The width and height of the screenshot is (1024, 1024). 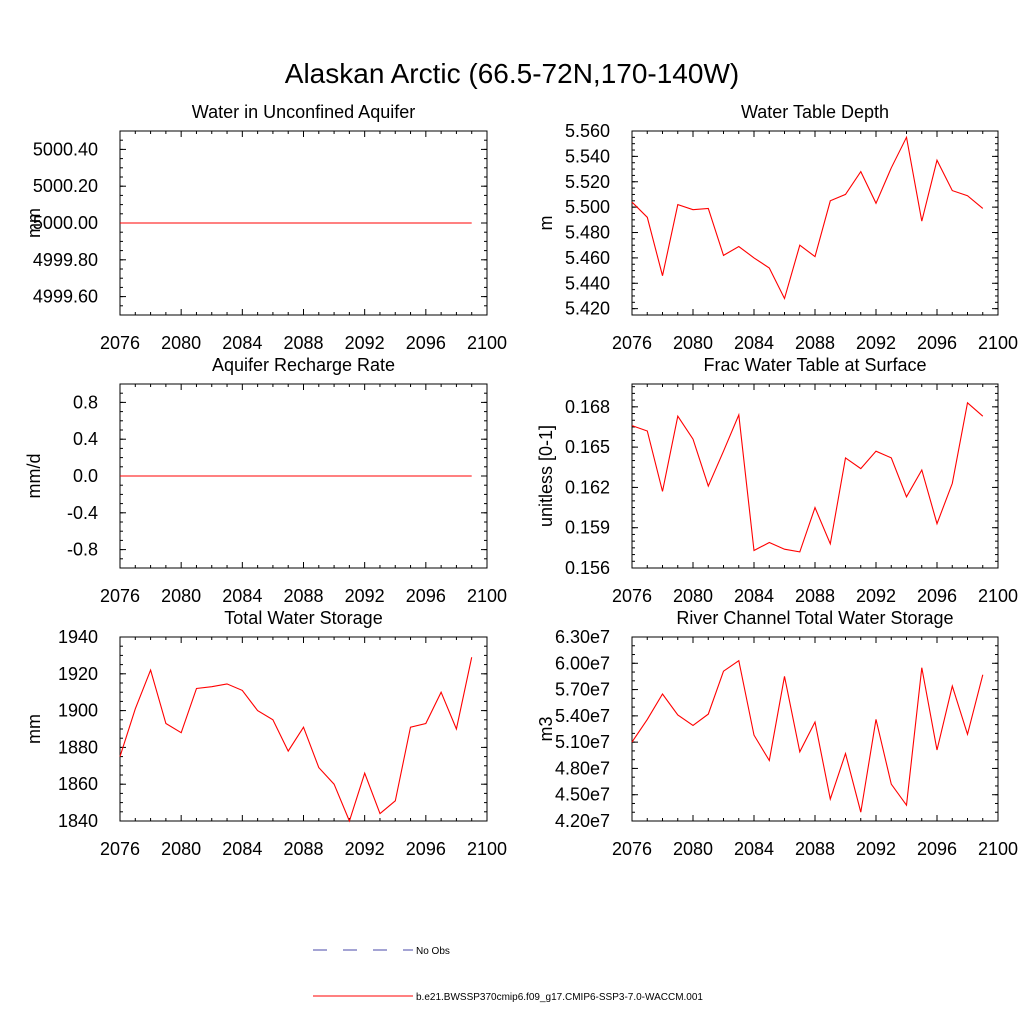 What do you see at coordinates (587, 568) in the screenshot?
I see `y-tick-label: 0.156` at bounding box center [587, 568].